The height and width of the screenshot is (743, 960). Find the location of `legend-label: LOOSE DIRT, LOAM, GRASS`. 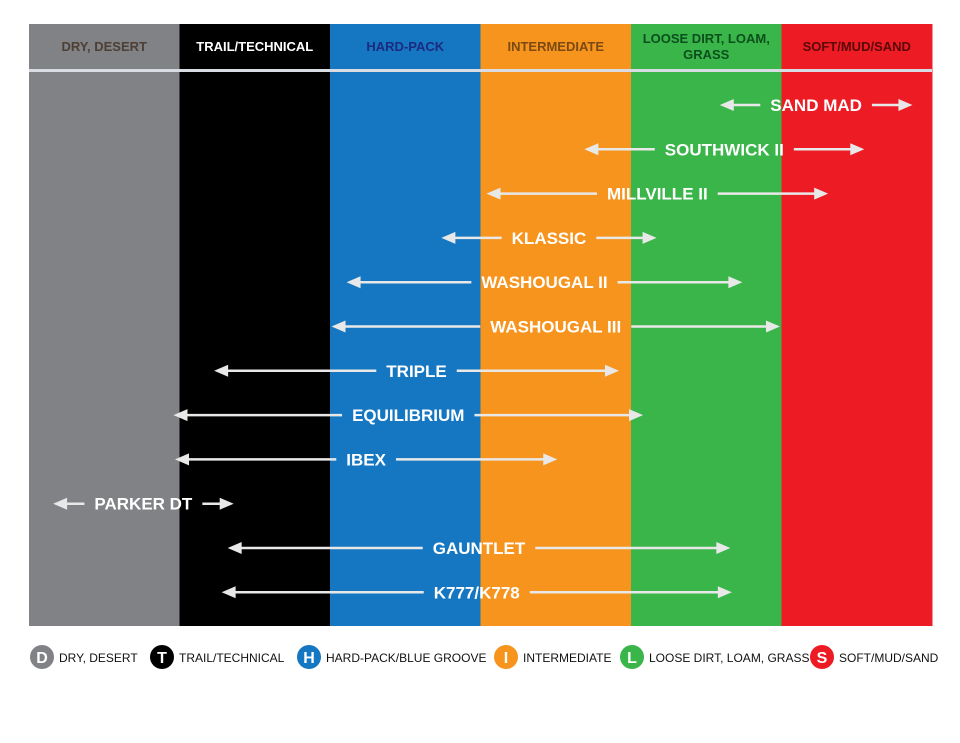

legend-label: LOOSE DIRT, LOAM, GRASS is located at coordinates (729, 658).